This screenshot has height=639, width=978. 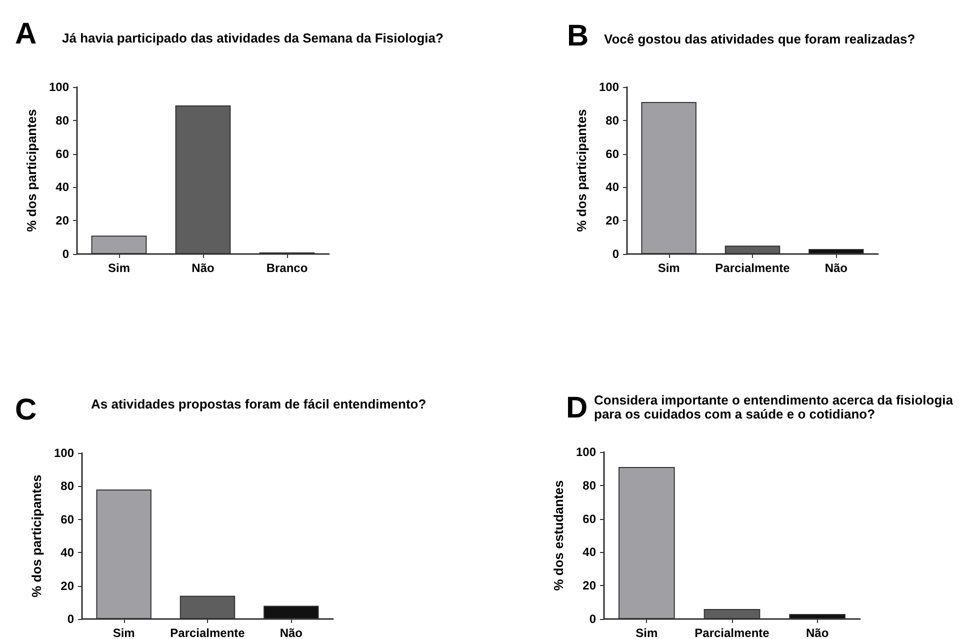 I want to click on chart-title: Já havia participado das atividades da Semana da Fisiologia?, so click(x=253, y=38).